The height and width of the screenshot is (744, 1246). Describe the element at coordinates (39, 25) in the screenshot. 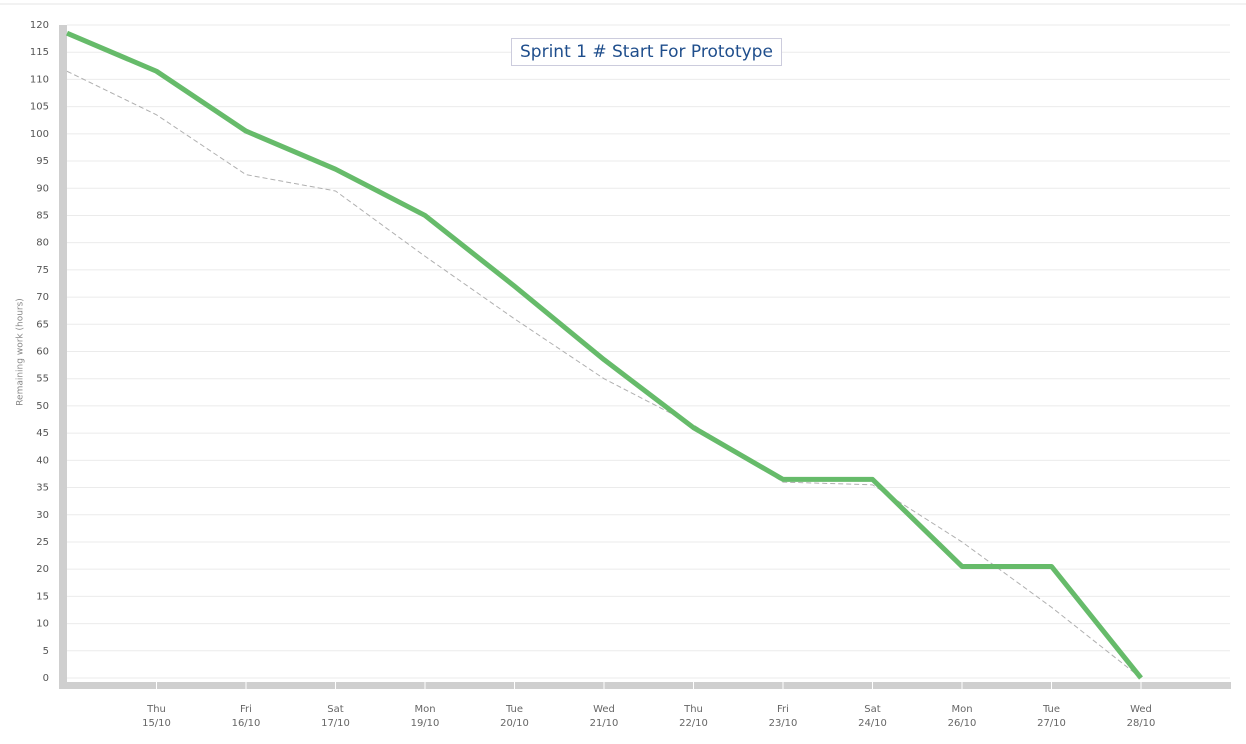

I see `y-tick-label: 120` at that location.